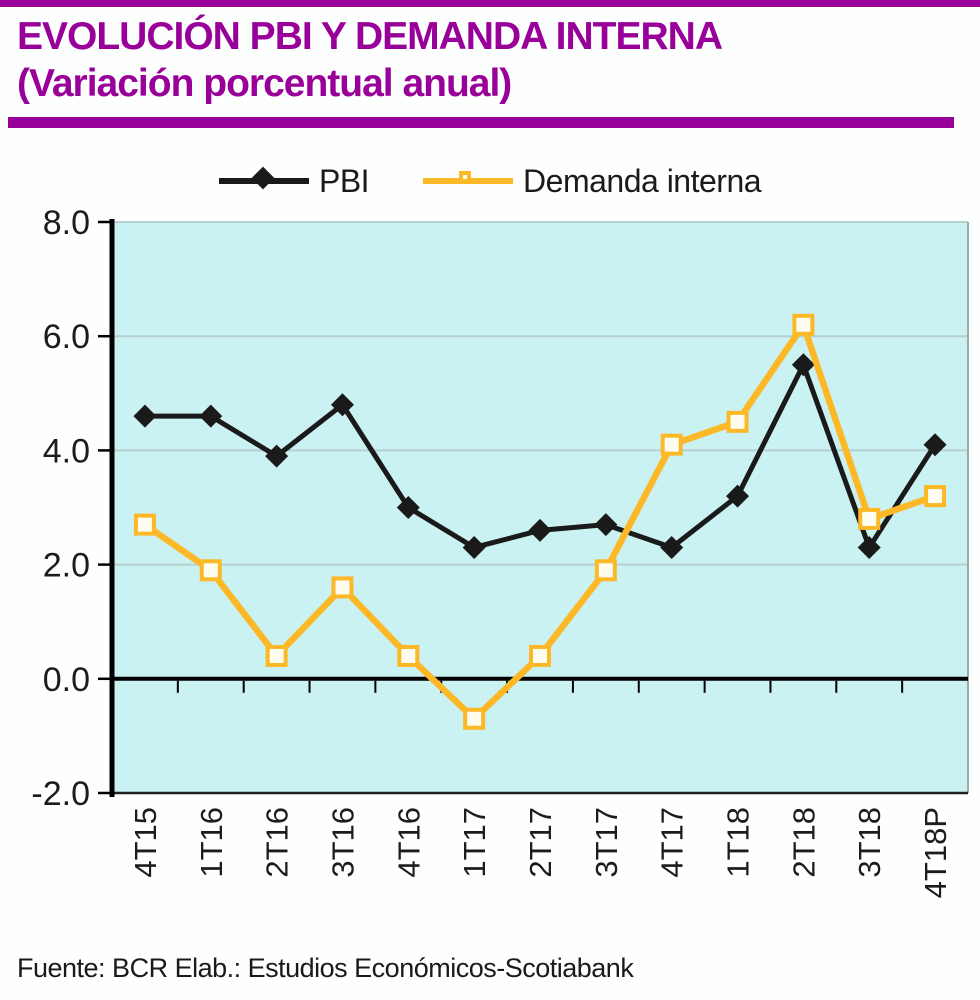  What do you see at coordinates (66, 451) in the screenshot?
I see `y-tick-label: 4.0` at bounding box center [66, 451].